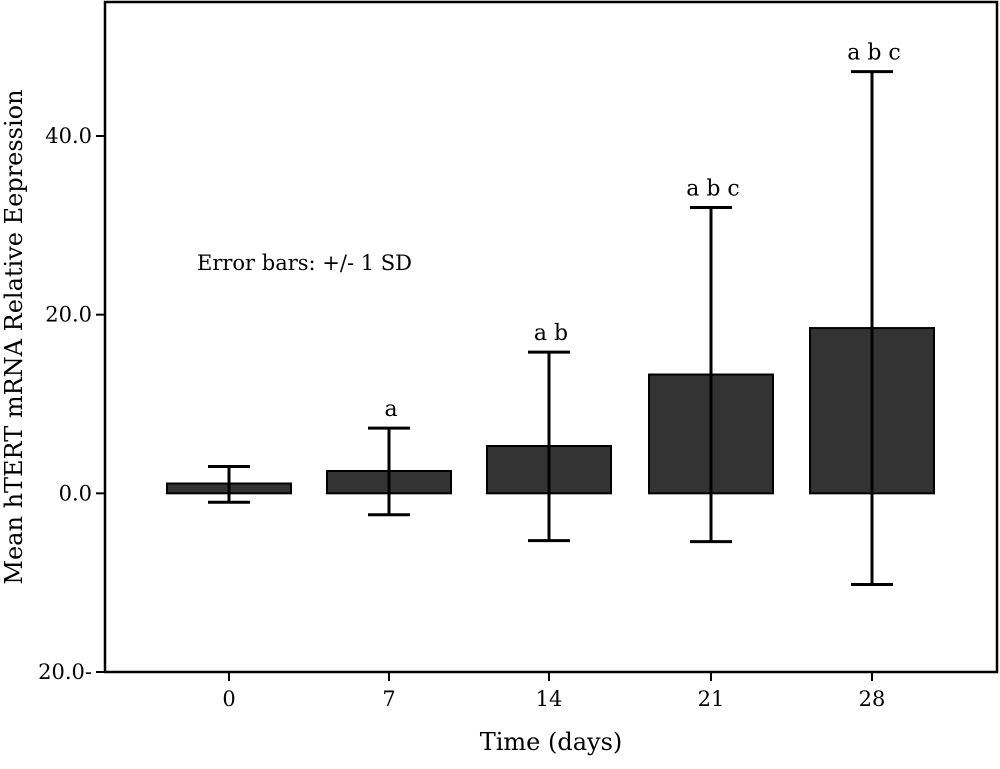 Image resolution: width=1000 pixels, height=769 pixels. I want to click on x-tick-label: 7, so click(388, 699).